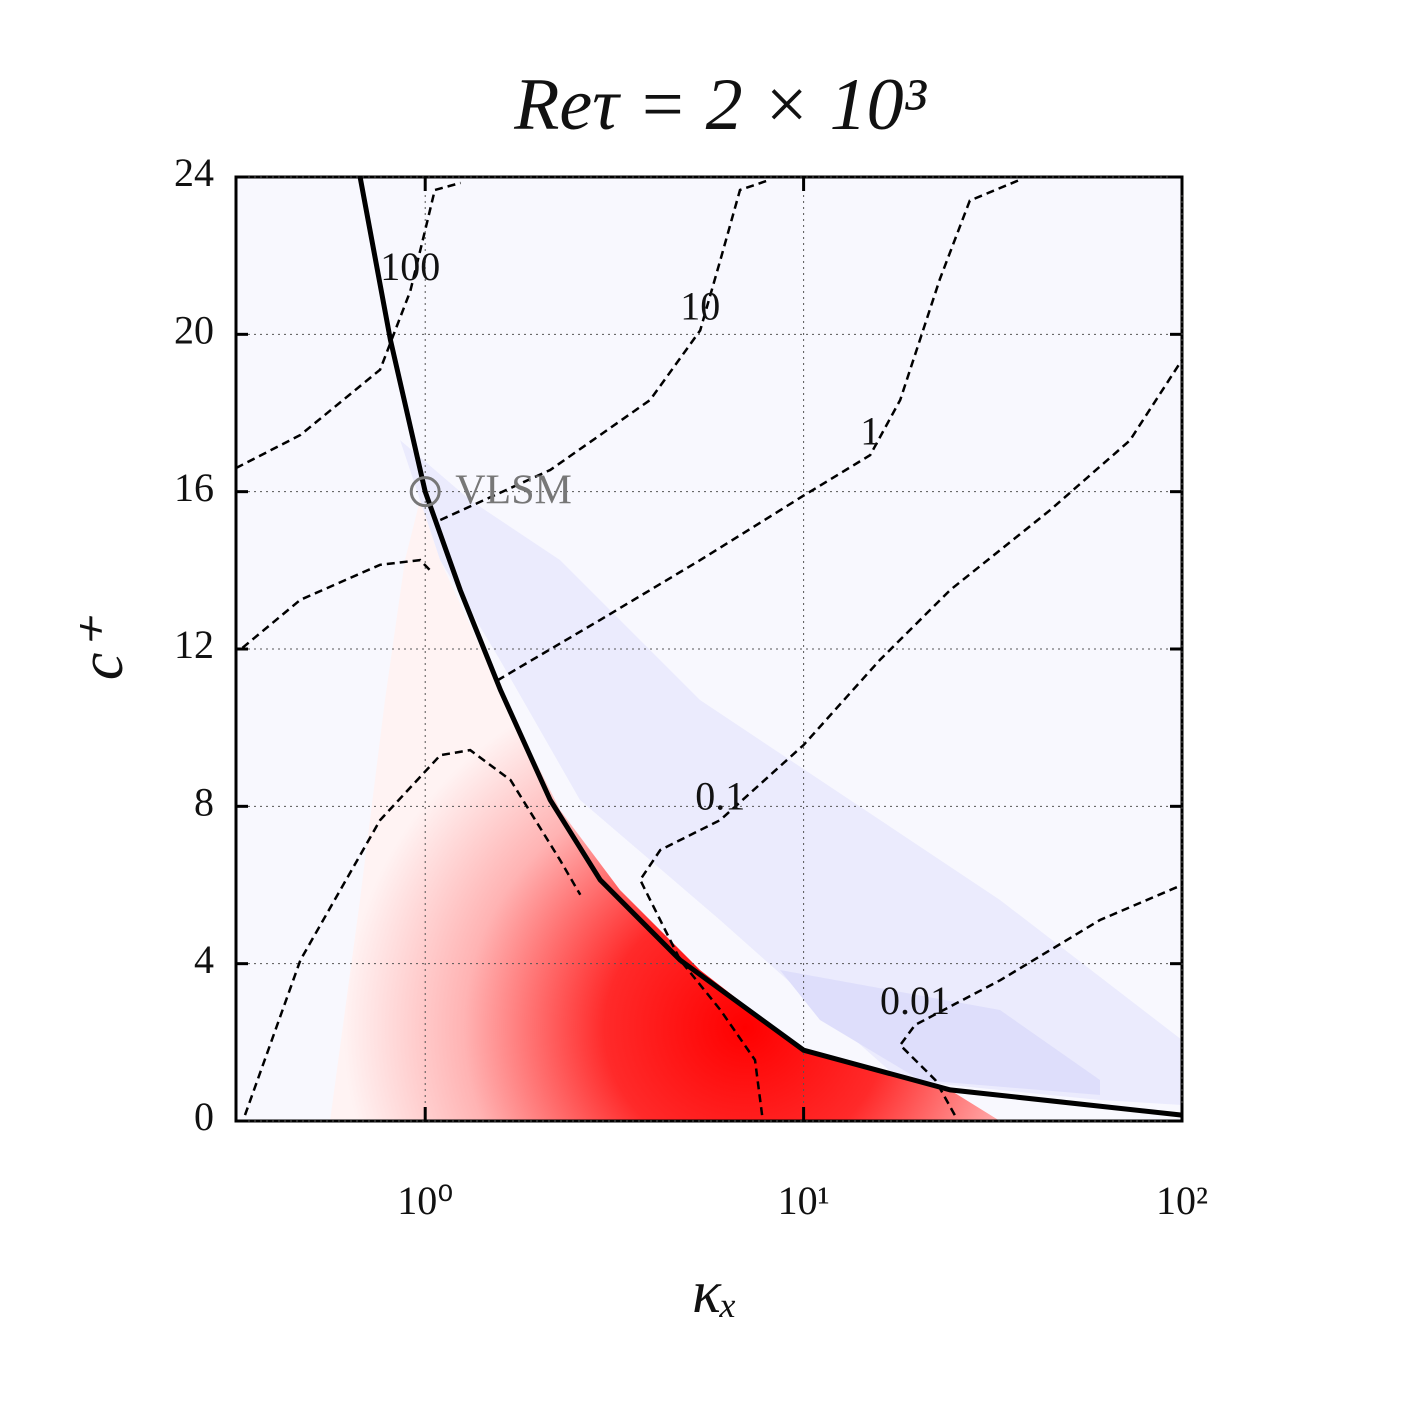 The width and height of the screenshot is (1418, 1423). Describe the element at coordinates (915, 1000) in the screenshot. I see `contour-label: 0.01` at that location.